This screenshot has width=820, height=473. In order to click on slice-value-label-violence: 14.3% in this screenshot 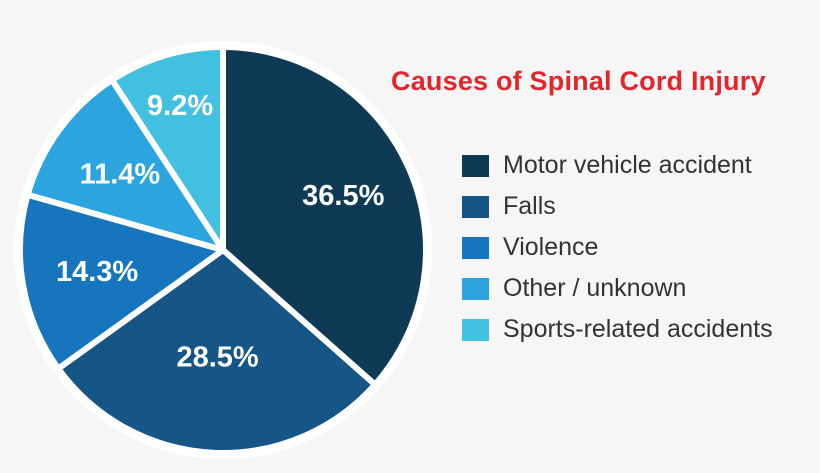, I will do `click(97, 272)`.